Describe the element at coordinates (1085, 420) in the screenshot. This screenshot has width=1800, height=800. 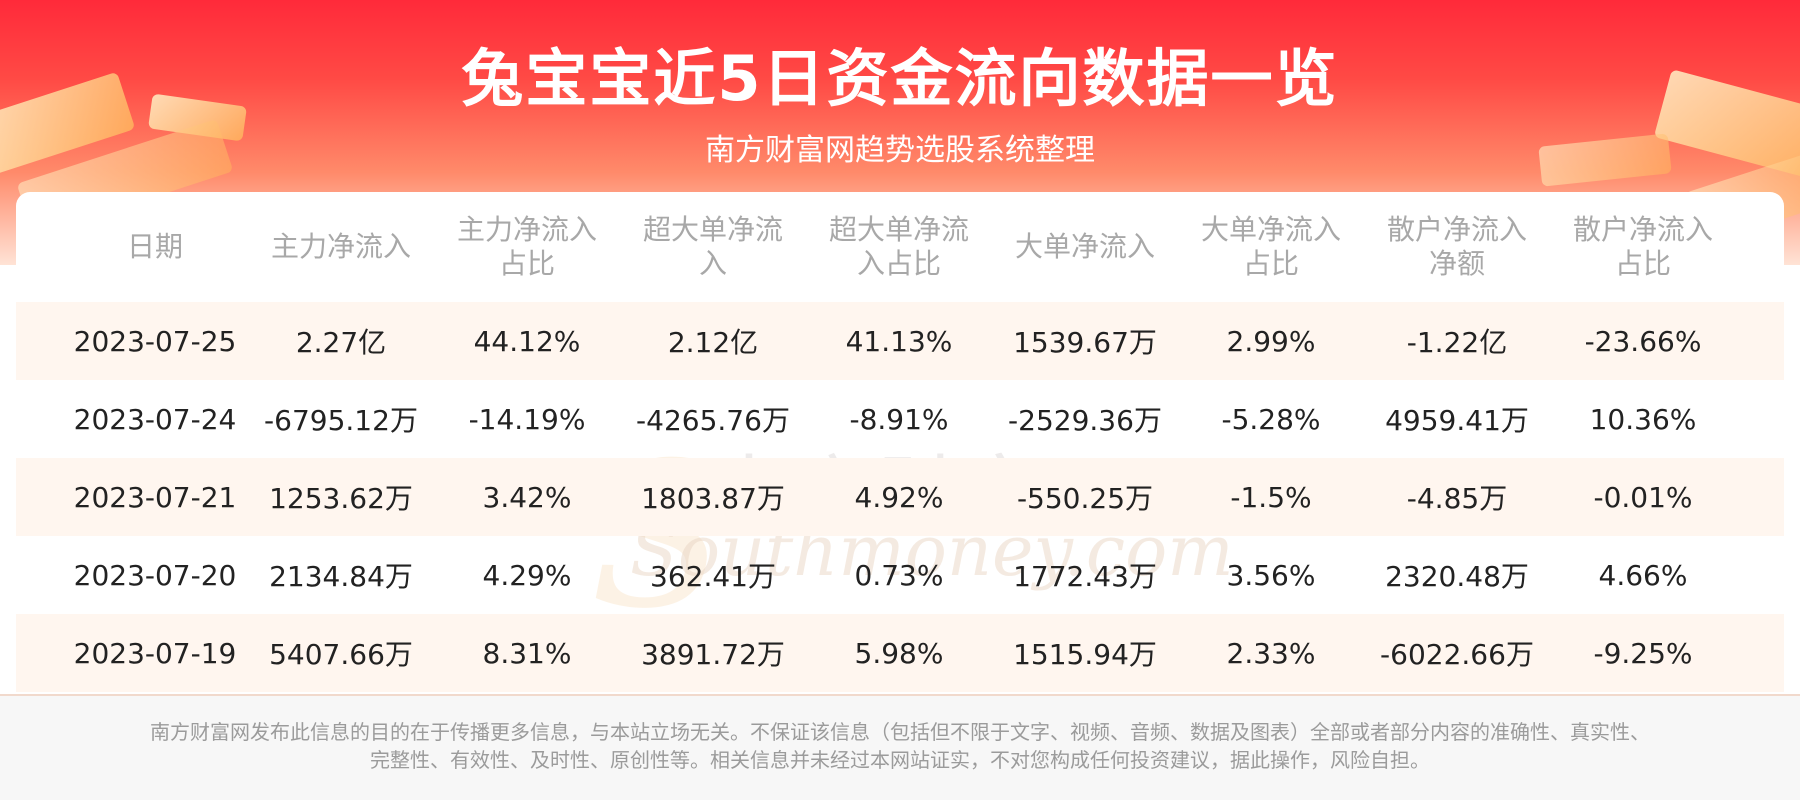
I see `value-cell: -2529.36万` at that location.